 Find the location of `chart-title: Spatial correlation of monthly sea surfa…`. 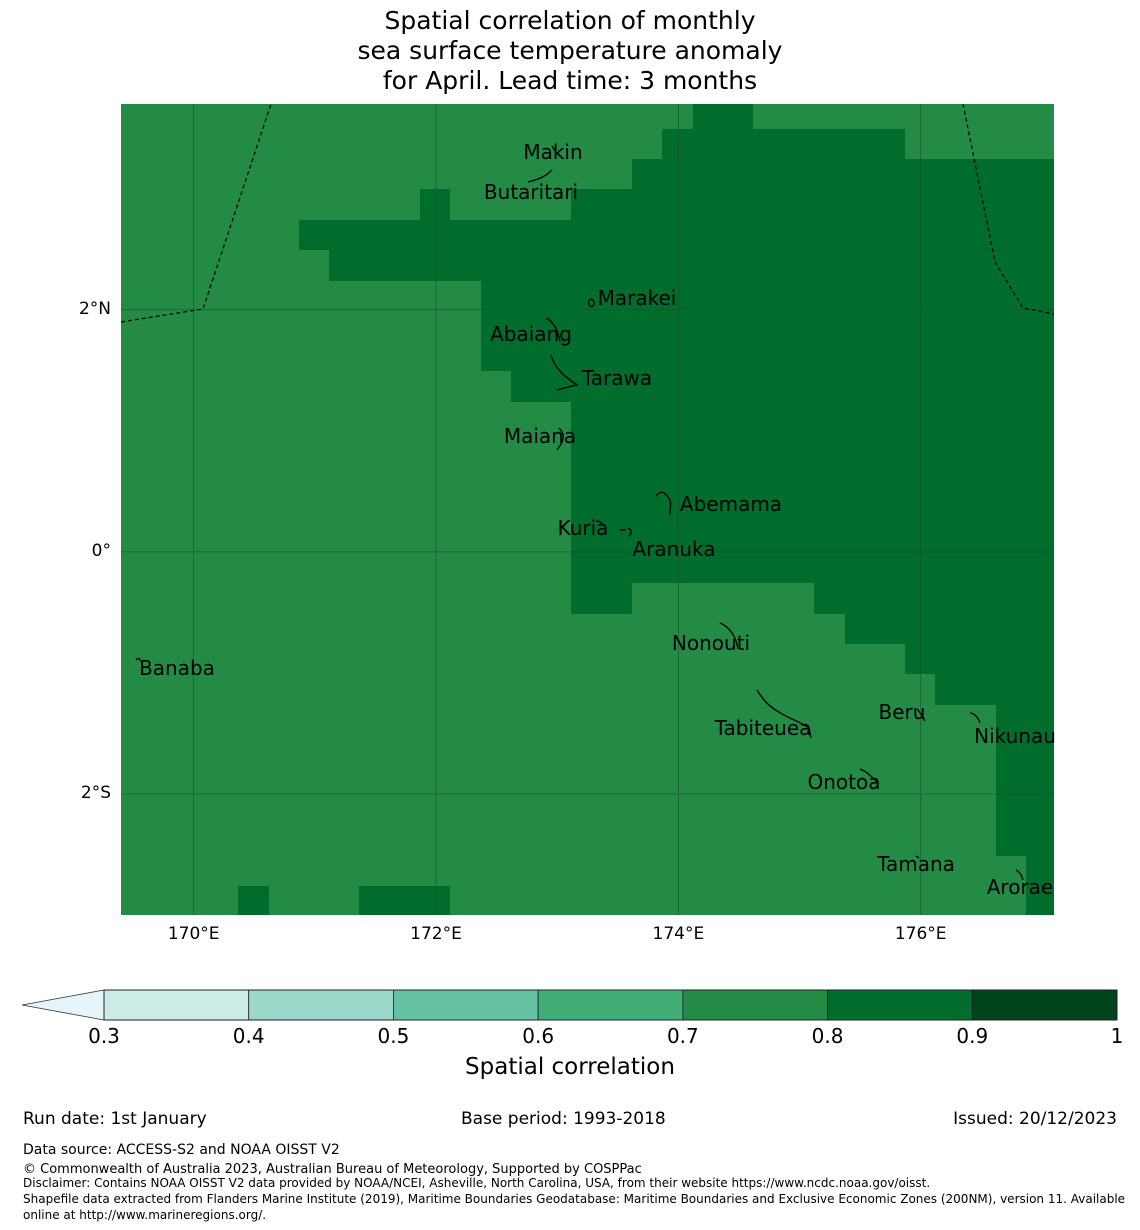

chart-title: Spatial correlation of monthly sea surfa… is located at coordinates (570, 51).